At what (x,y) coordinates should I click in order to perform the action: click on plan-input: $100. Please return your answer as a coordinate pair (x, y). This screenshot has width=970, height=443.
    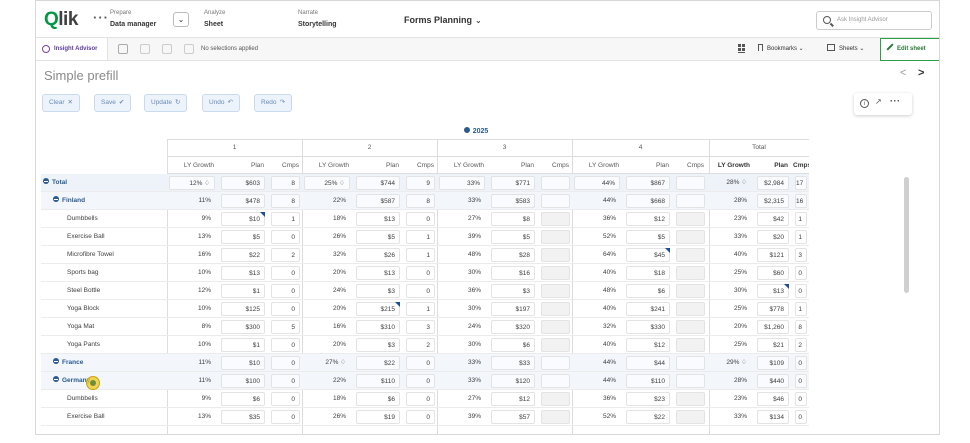
    Looking at the image, I should click on (243, 381).